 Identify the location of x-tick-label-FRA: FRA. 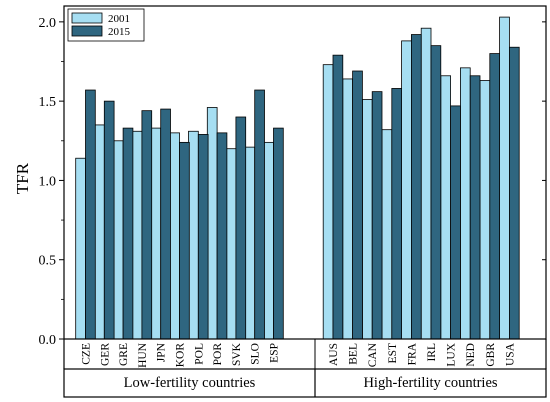
(412, 353).